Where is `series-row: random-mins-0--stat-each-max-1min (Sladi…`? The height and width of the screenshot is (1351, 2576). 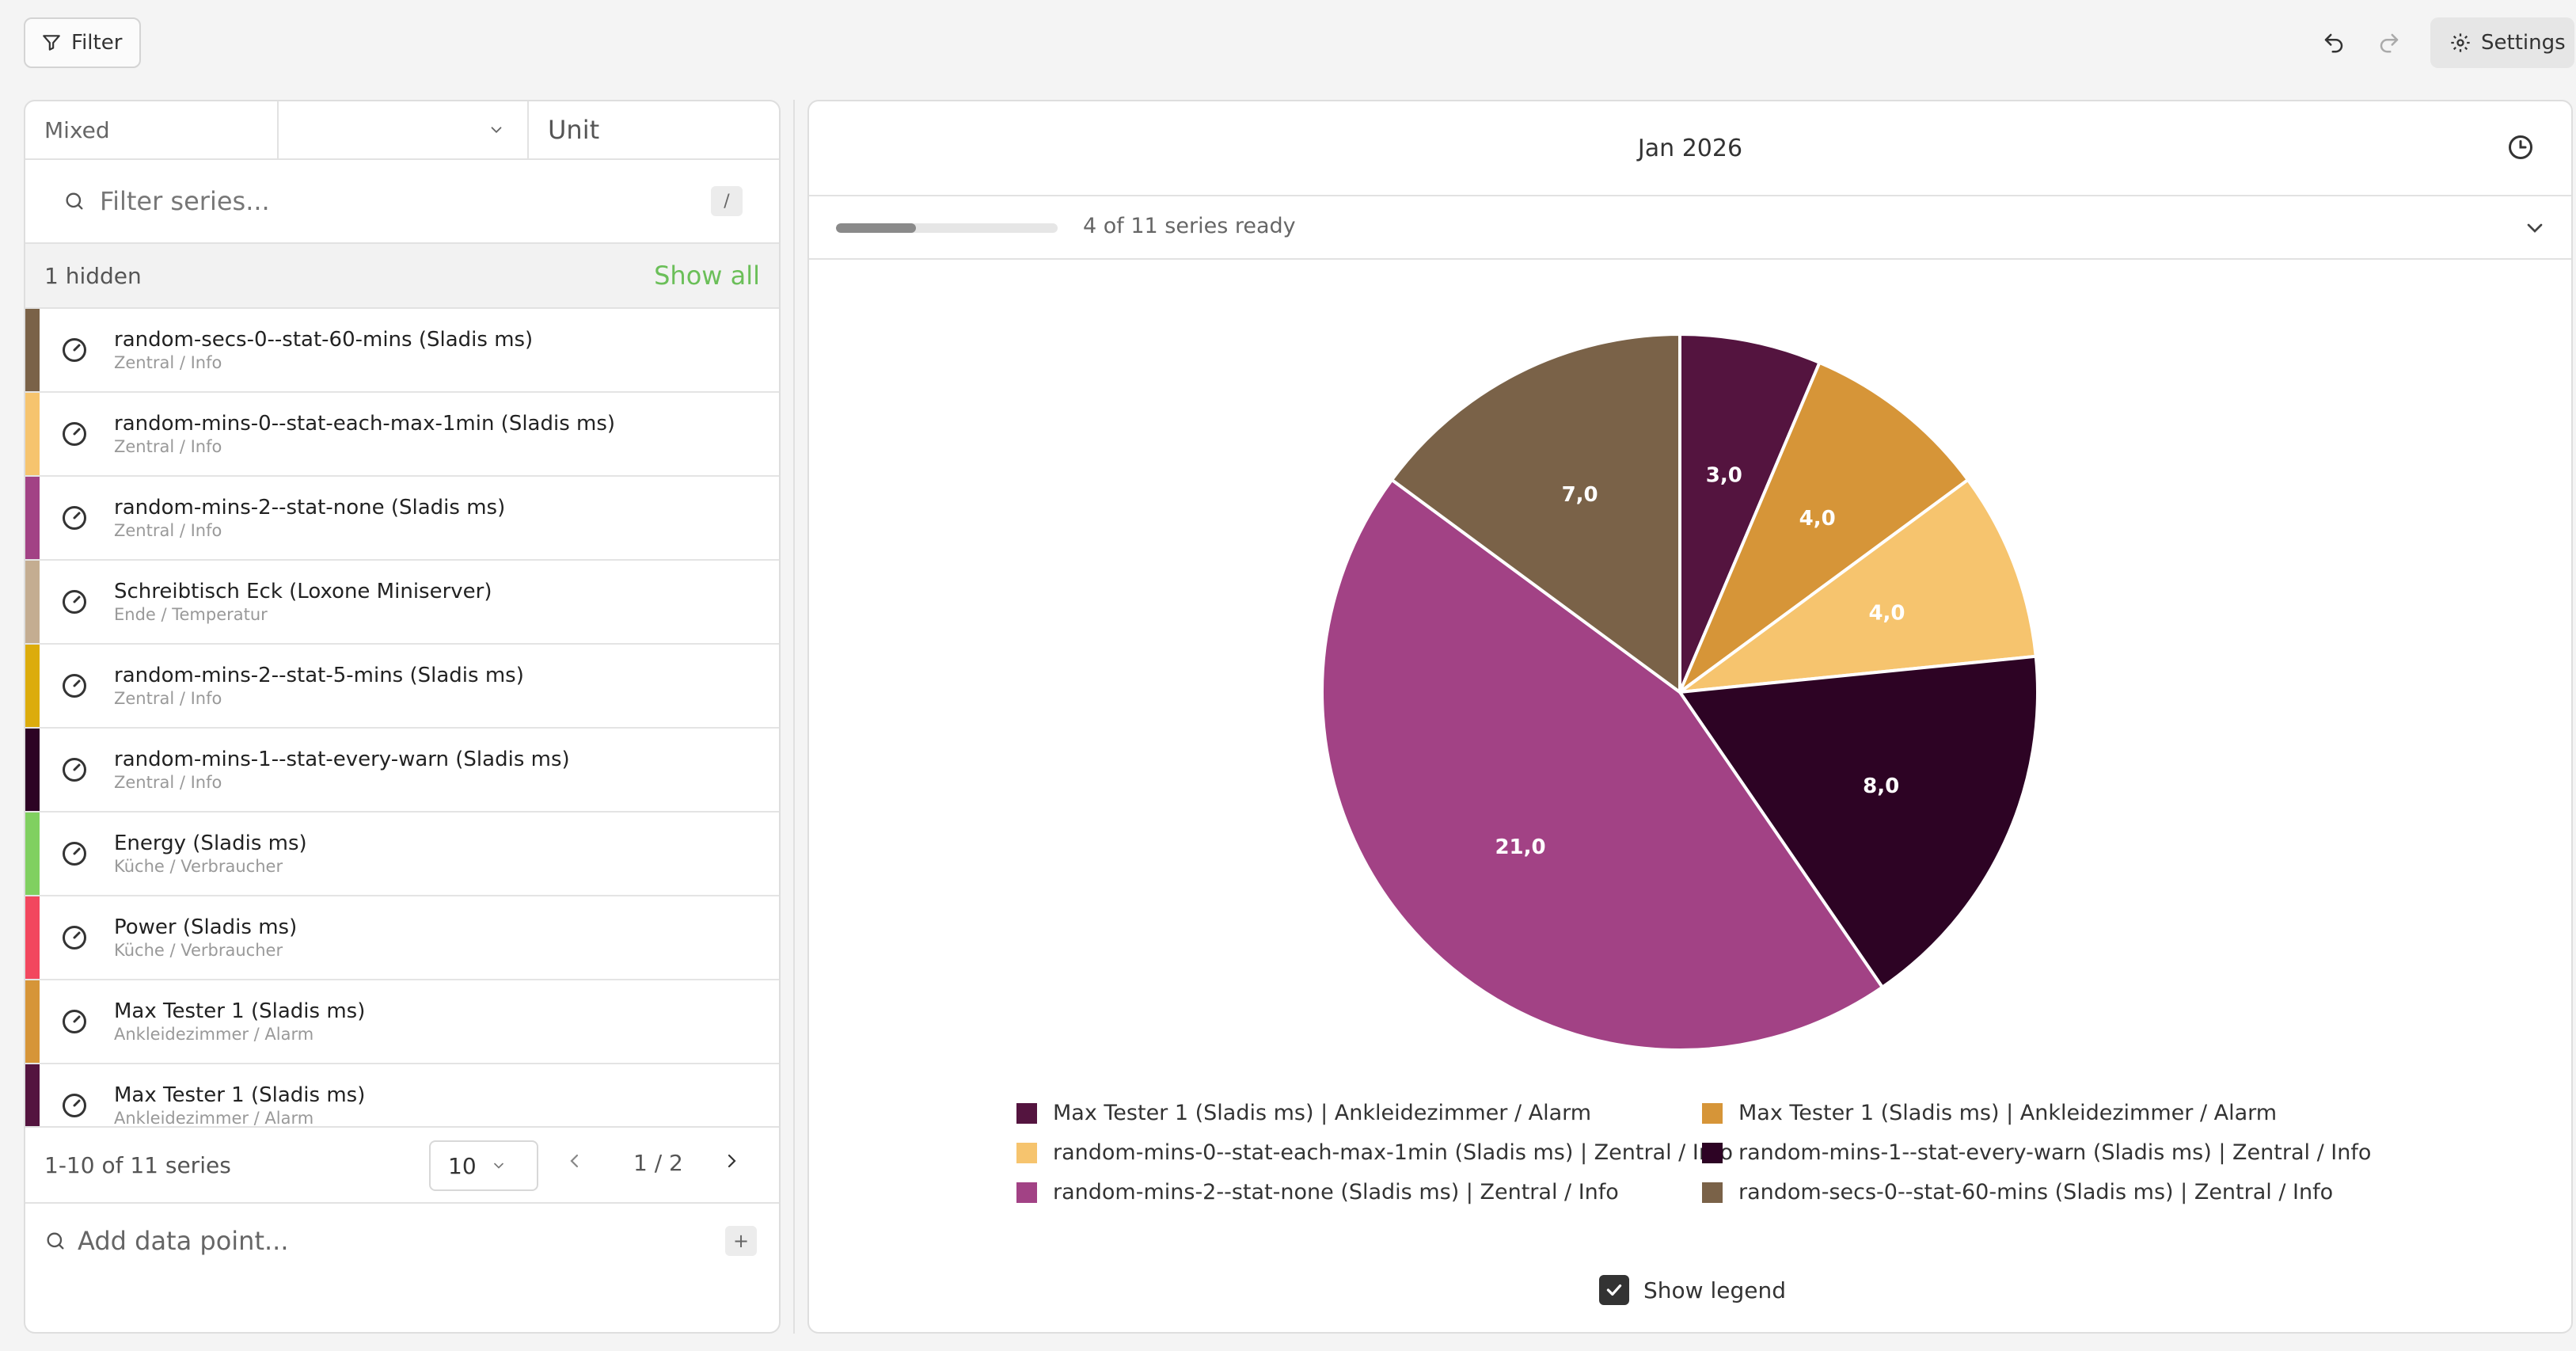
series-row: random-mins-0--stat-each-max-1min (Sladi… is located at coordinates (402, 435).